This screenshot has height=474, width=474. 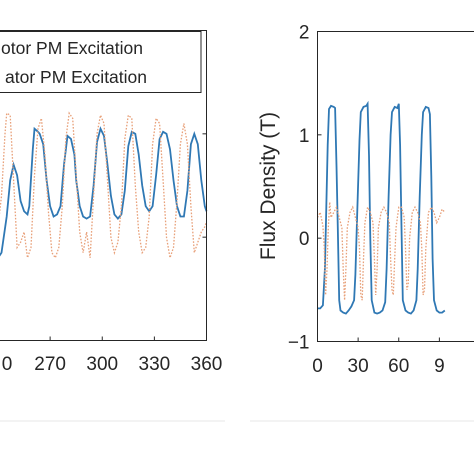 What do you see at coordinates (398, 366) in the screenshot?
I see `right-x-tick-label: 60` at bounding box center [398, 366].